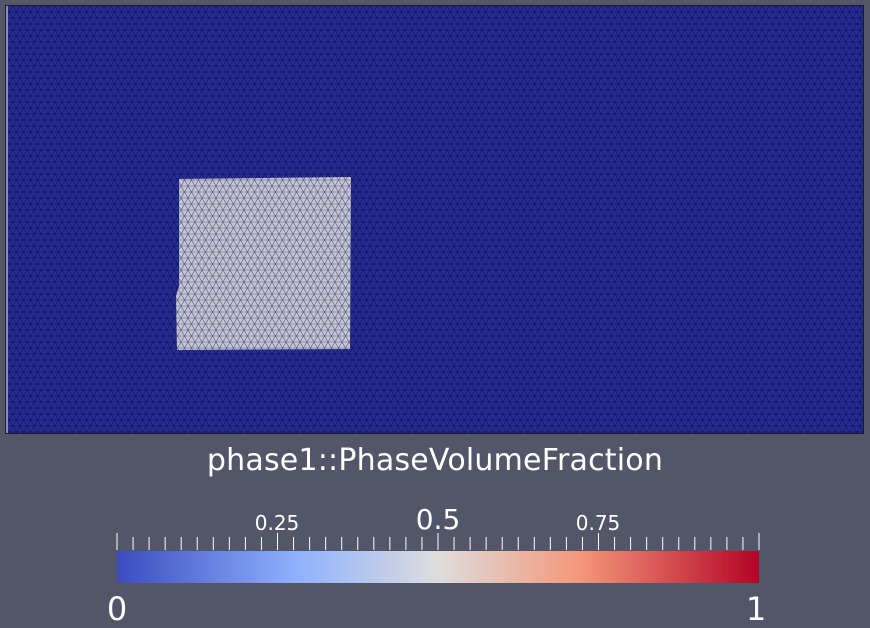  I want to click on range-min-label: 0, so click(117, 609).